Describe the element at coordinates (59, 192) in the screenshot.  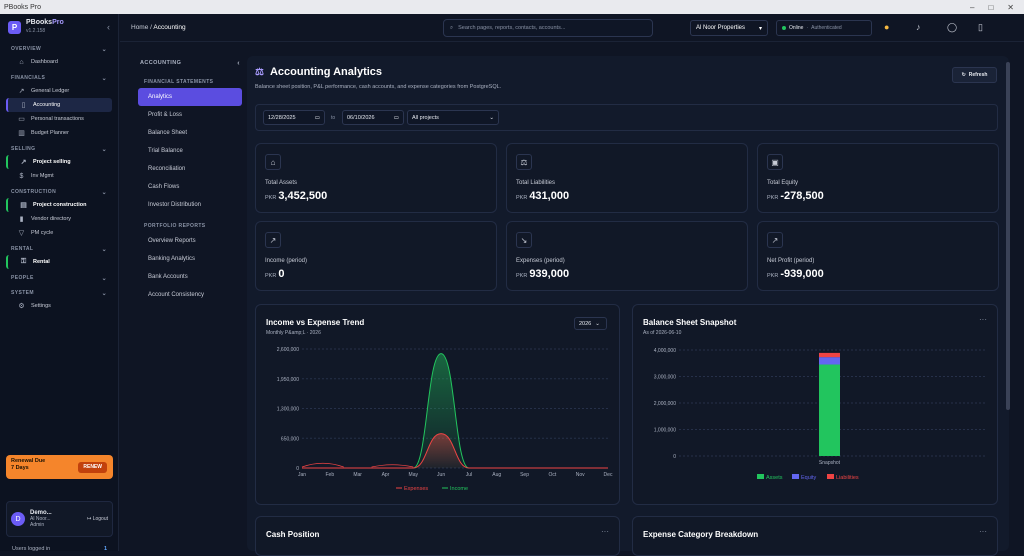
I see `sidebar-section-header: CONSTRUCTION ⌄` at that location.